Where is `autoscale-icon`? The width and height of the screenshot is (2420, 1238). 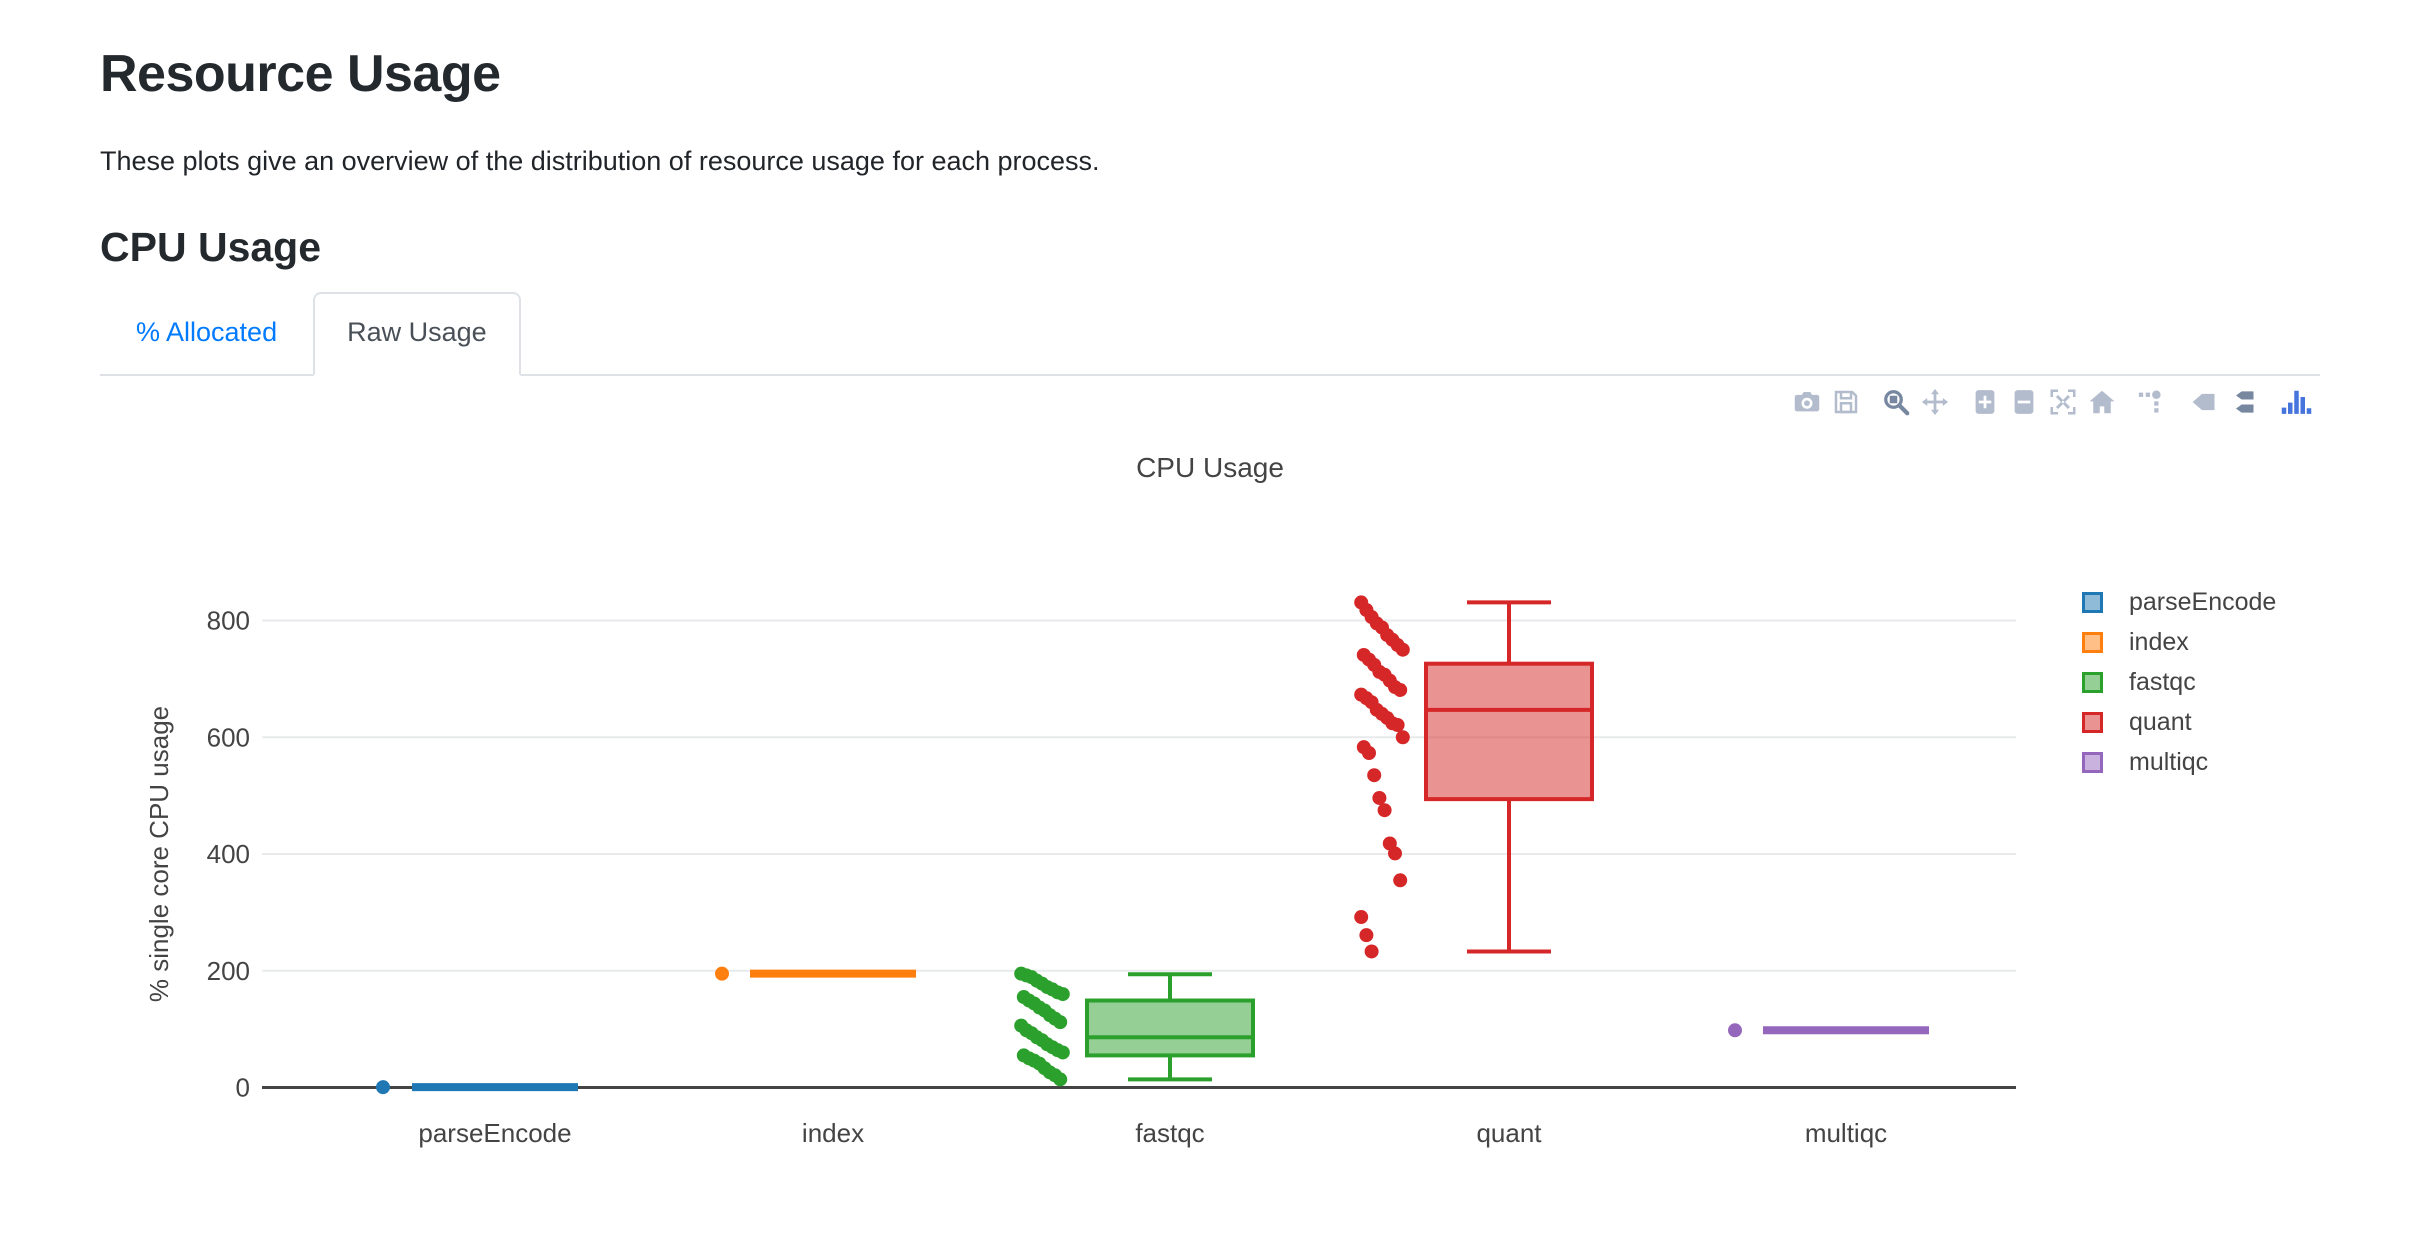
autoscale-icon is located at coordinates (2063, 402).